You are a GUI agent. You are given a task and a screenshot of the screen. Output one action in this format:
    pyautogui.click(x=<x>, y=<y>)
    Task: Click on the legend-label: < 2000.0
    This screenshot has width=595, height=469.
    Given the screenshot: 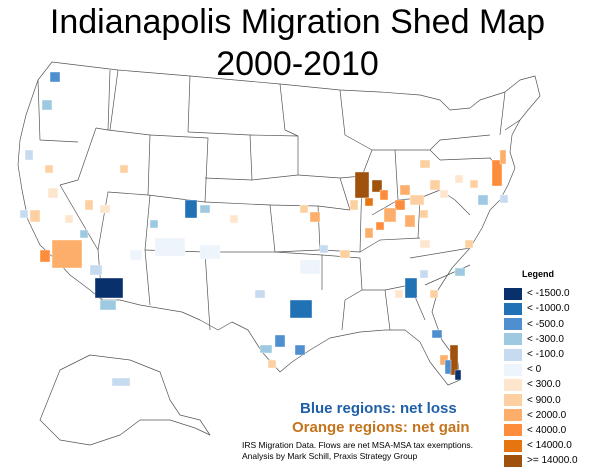 What is the action you would take?
    pyautogui.click(x=547, y=415)
    